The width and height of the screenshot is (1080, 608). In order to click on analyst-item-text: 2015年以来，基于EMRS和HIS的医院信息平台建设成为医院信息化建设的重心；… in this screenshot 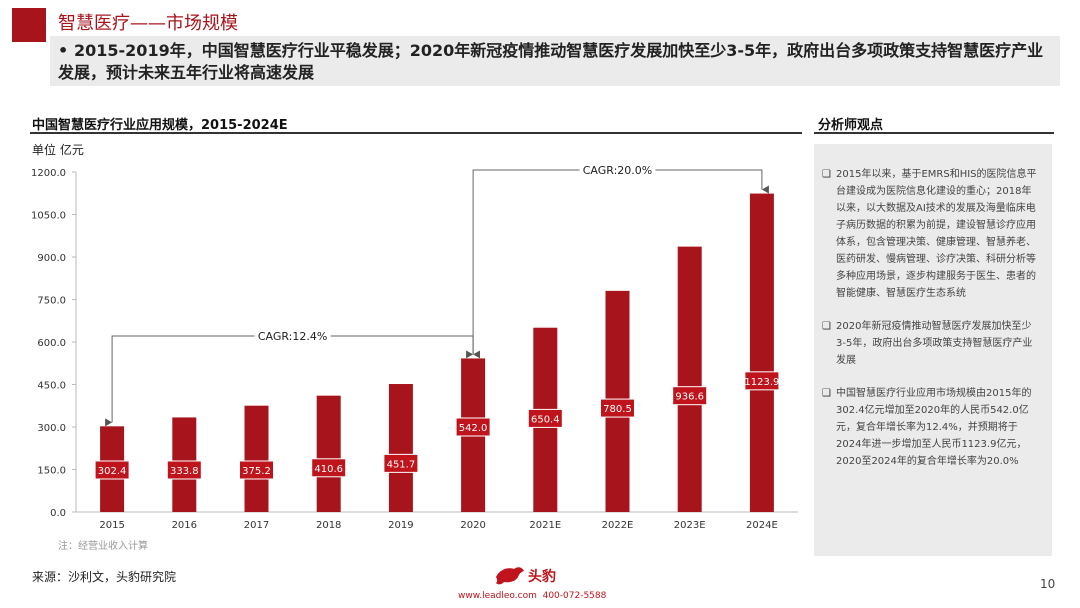, I will do `click(936, 234)`.